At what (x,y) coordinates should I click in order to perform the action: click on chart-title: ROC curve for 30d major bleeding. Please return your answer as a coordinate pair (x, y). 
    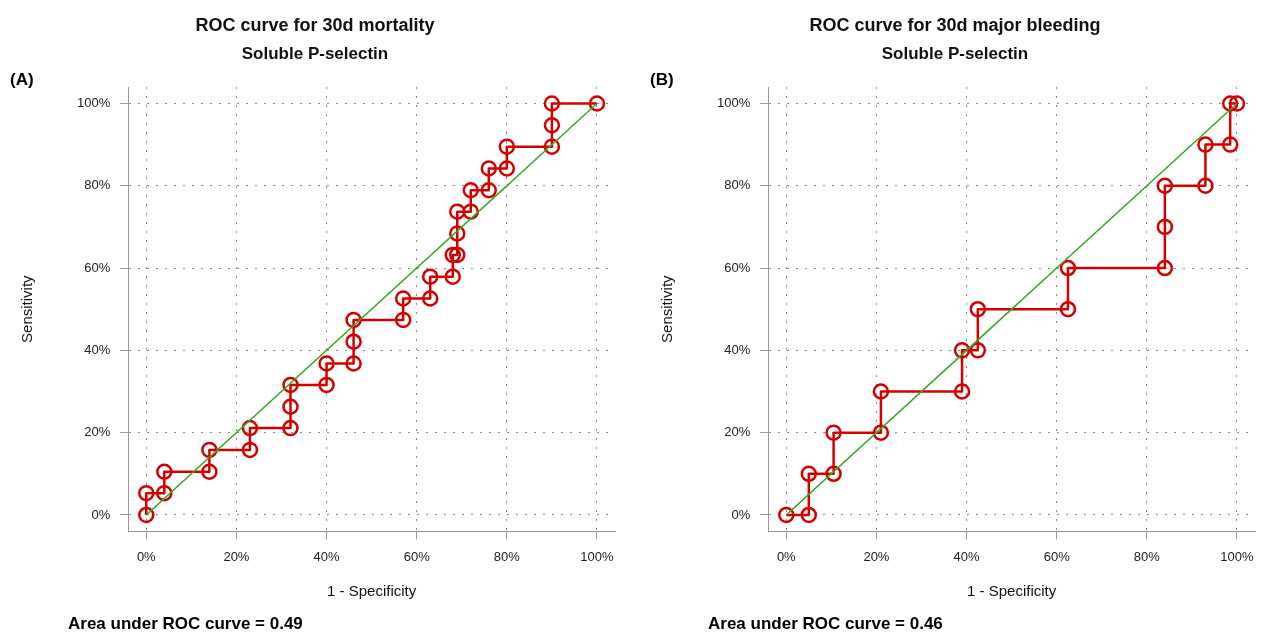
    Looking at the image, I should click on (955, 24).